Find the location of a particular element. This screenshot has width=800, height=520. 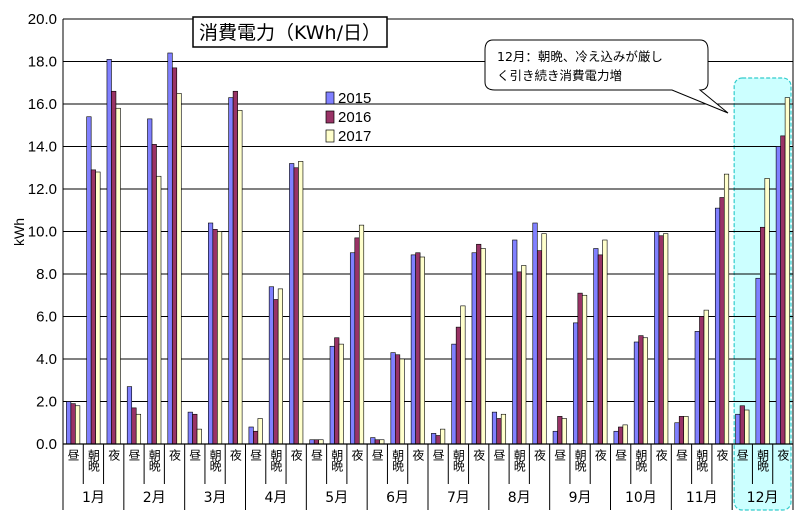

month-label: 10月 is located at coordinates (641, 498).